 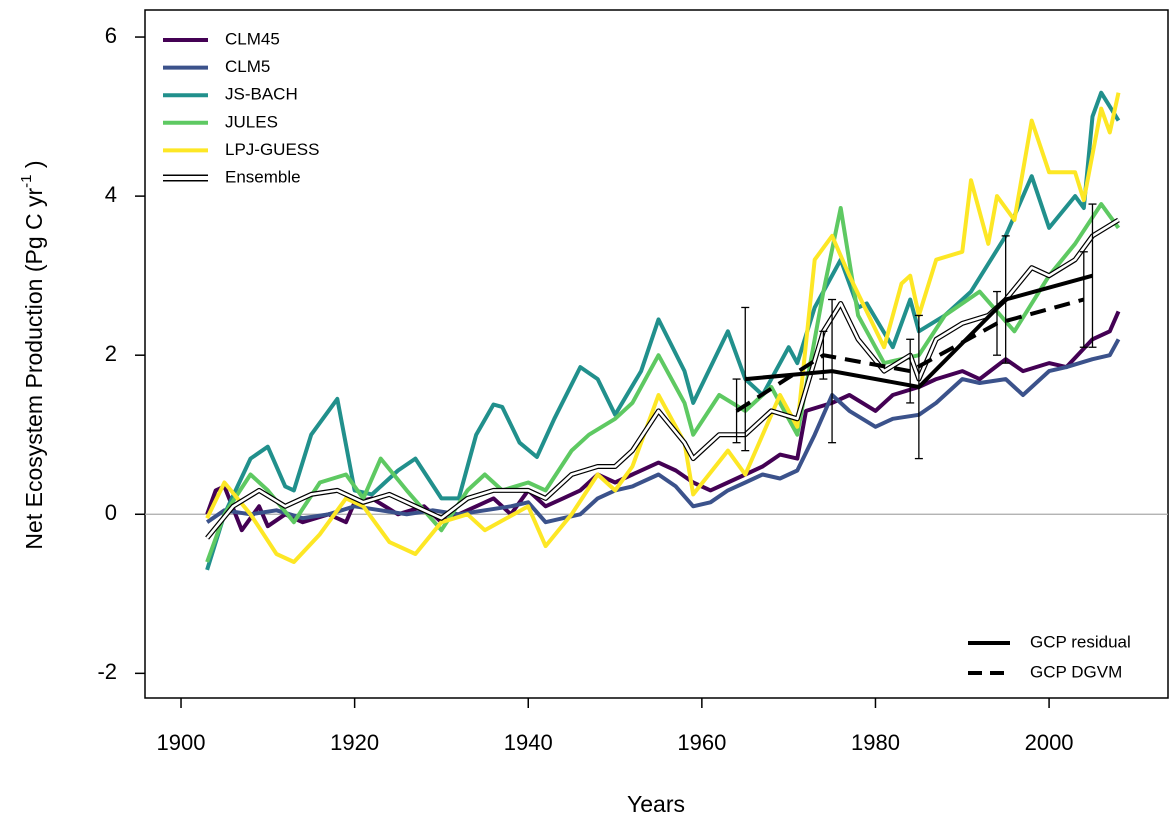 I want to click on x-tick-label: 1940, so click(x=528, y=742).